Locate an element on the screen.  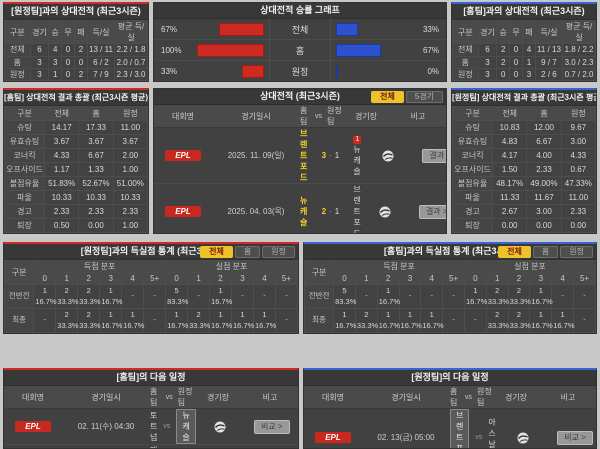
stat-cell: 2.33 is located at coordinates (96, 212).